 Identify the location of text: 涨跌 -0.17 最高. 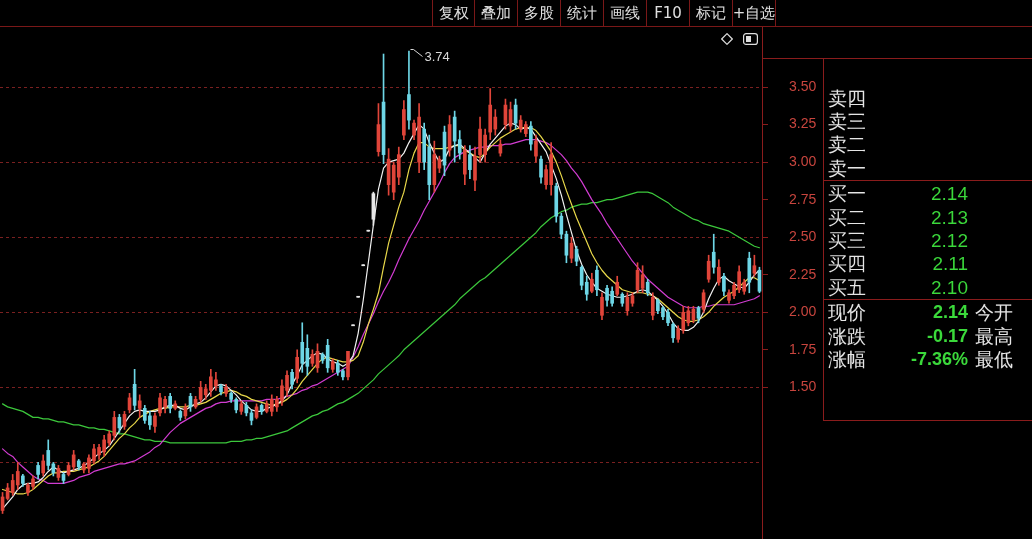
(920, 336).